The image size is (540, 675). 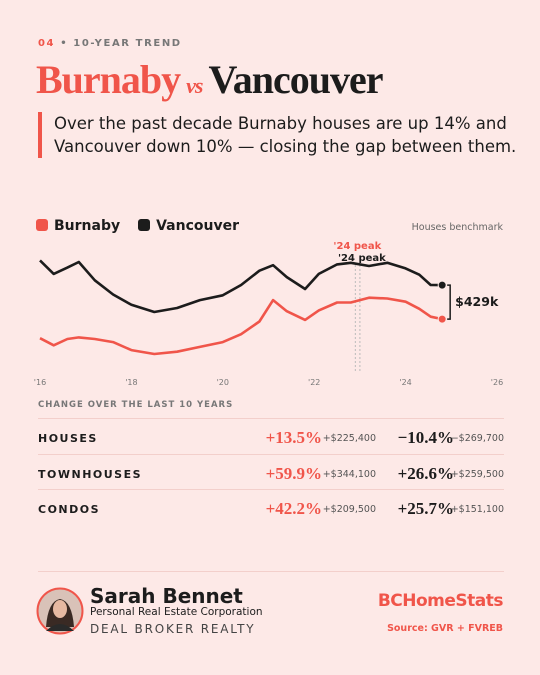 What do you see at coordinates (87, 226) in the screenshot?
I see `legend-label: Burnaby` at bounding box center [87, 226].